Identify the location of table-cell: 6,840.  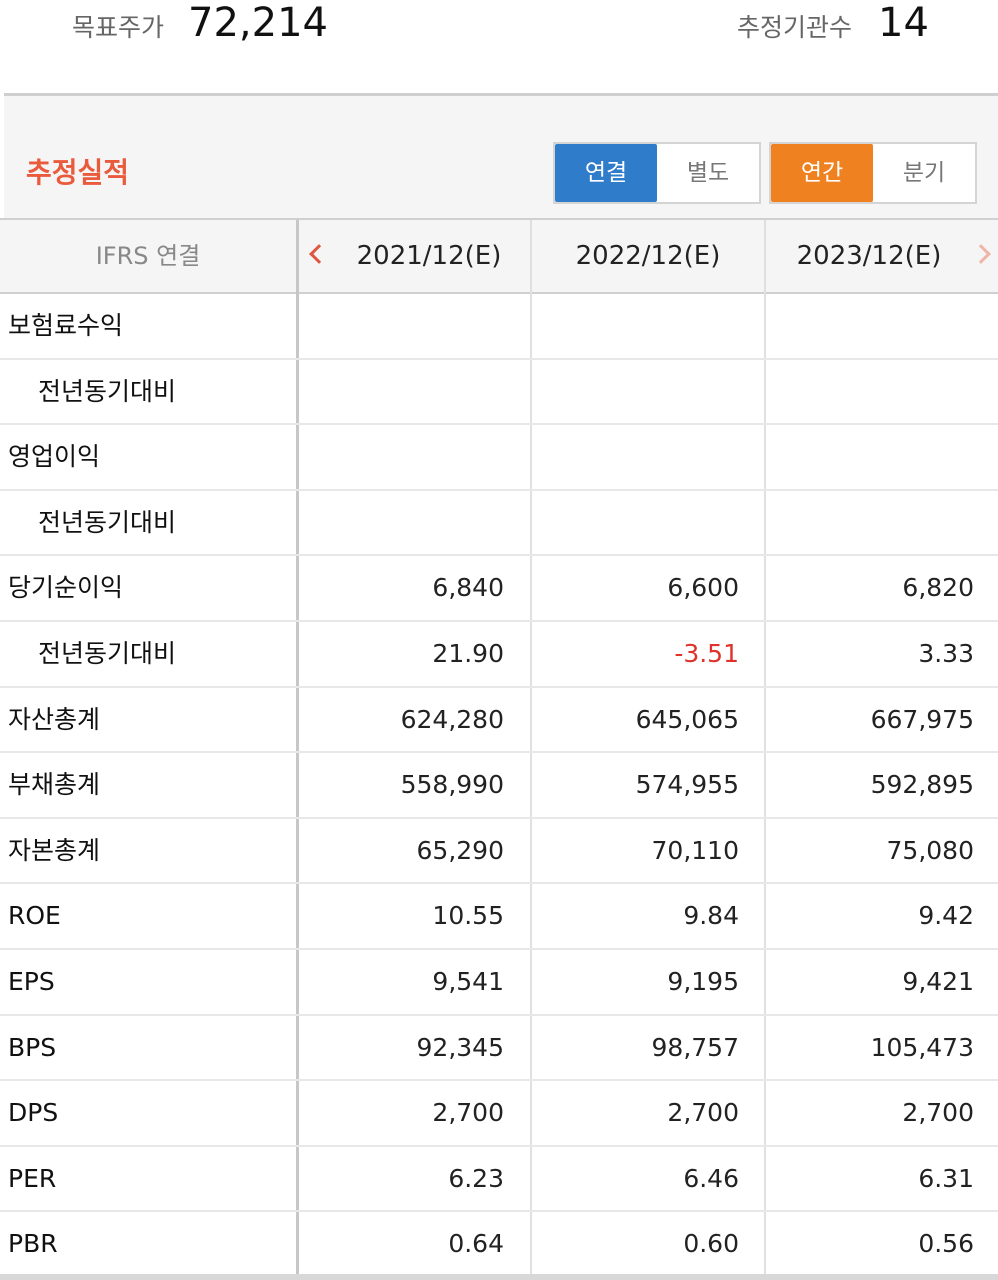
(468, 588).